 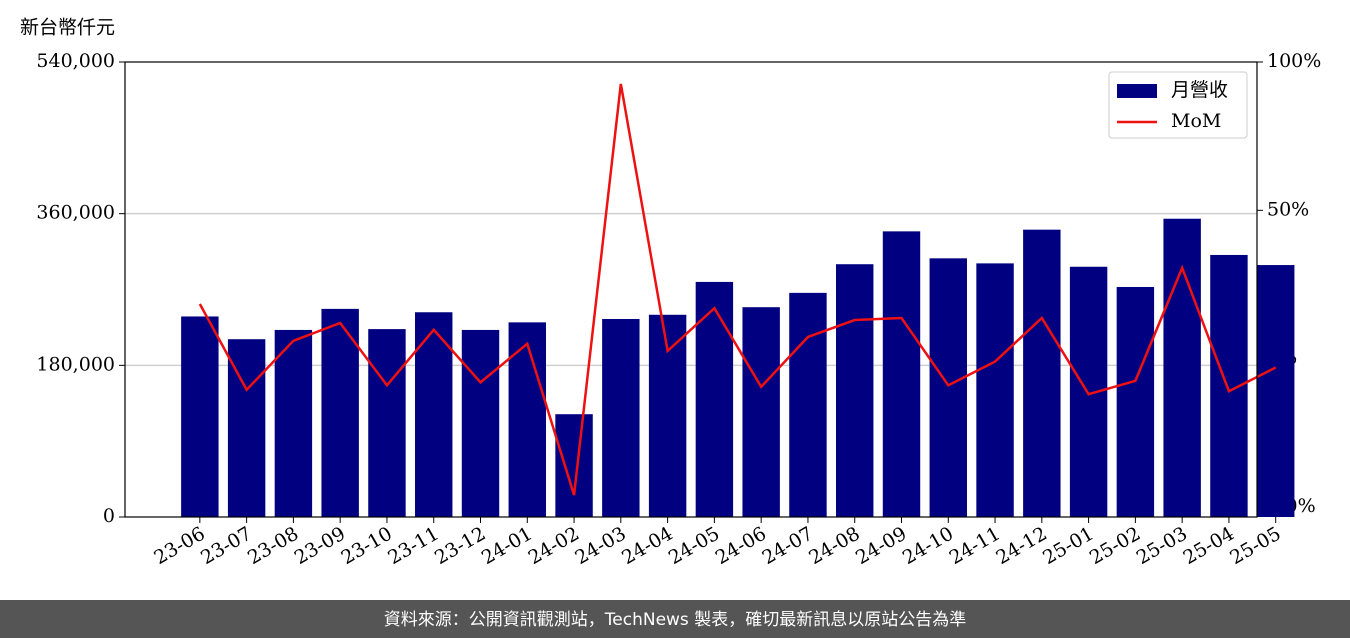 I want to click on x-tick-label: 23-12, so click(x=460, y=546).